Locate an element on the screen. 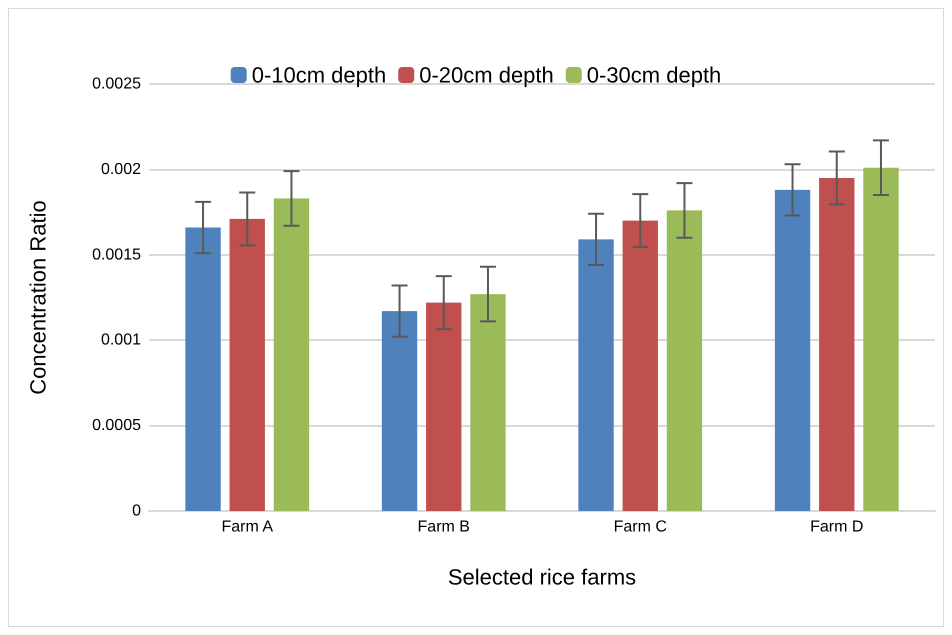 This screenshot has width=952, height=635. x-tick-label: Farm A is located at coordinates (247, 527).